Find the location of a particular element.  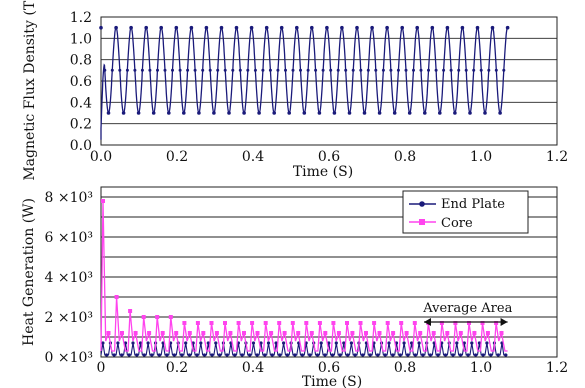

average-area-arrow-right is located at coordinates (504, 322).